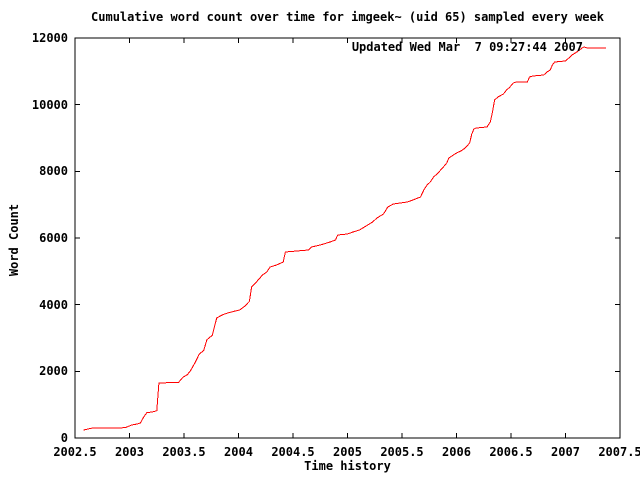 Image resolution: width=640 pixels, height=480 pixels. What do you see at coordinates (53, 304) in the screenshot?
I see `y-tick-label: 4000` at bounding box center [53, 304].